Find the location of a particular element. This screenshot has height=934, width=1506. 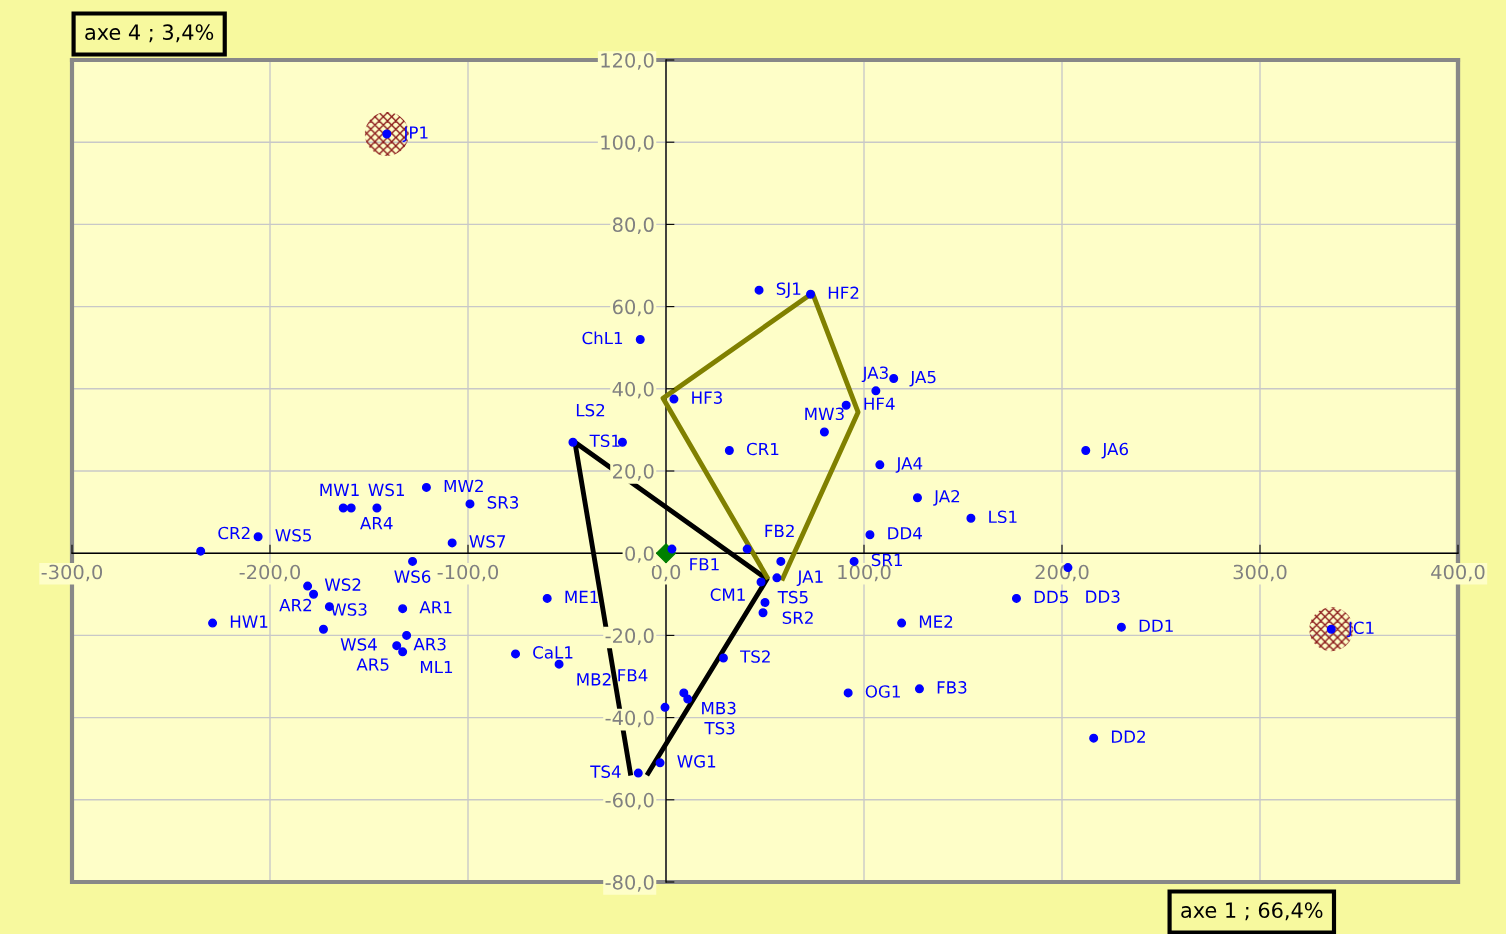

x-tick-label: -300,0 is located at coordinates (72, 573).